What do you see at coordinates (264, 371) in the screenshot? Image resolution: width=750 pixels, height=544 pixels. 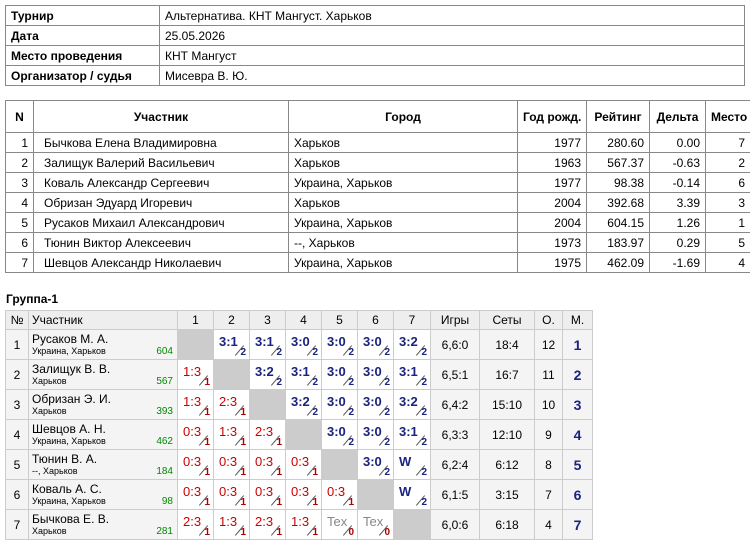 I see `match-score: 3:2` at bounding box center [264, 371].